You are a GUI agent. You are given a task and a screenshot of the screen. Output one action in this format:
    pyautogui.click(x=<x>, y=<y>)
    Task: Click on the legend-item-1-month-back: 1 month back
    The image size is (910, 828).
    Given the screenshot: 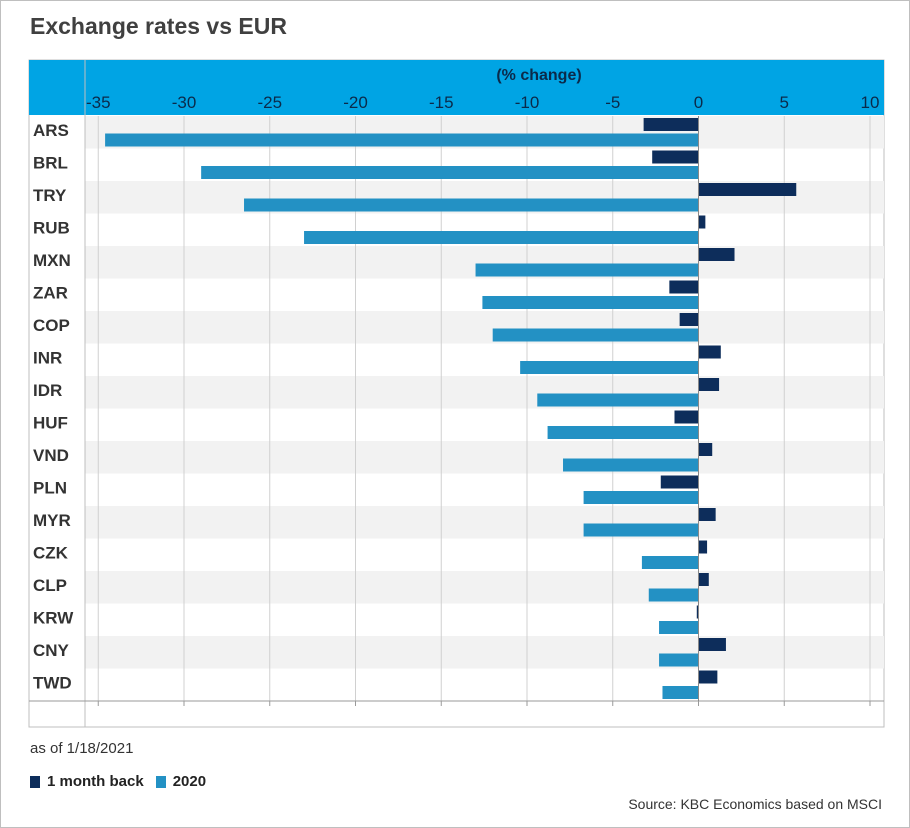 What is the action you would take?
    pyautogui.click(x=87, y=781)
    